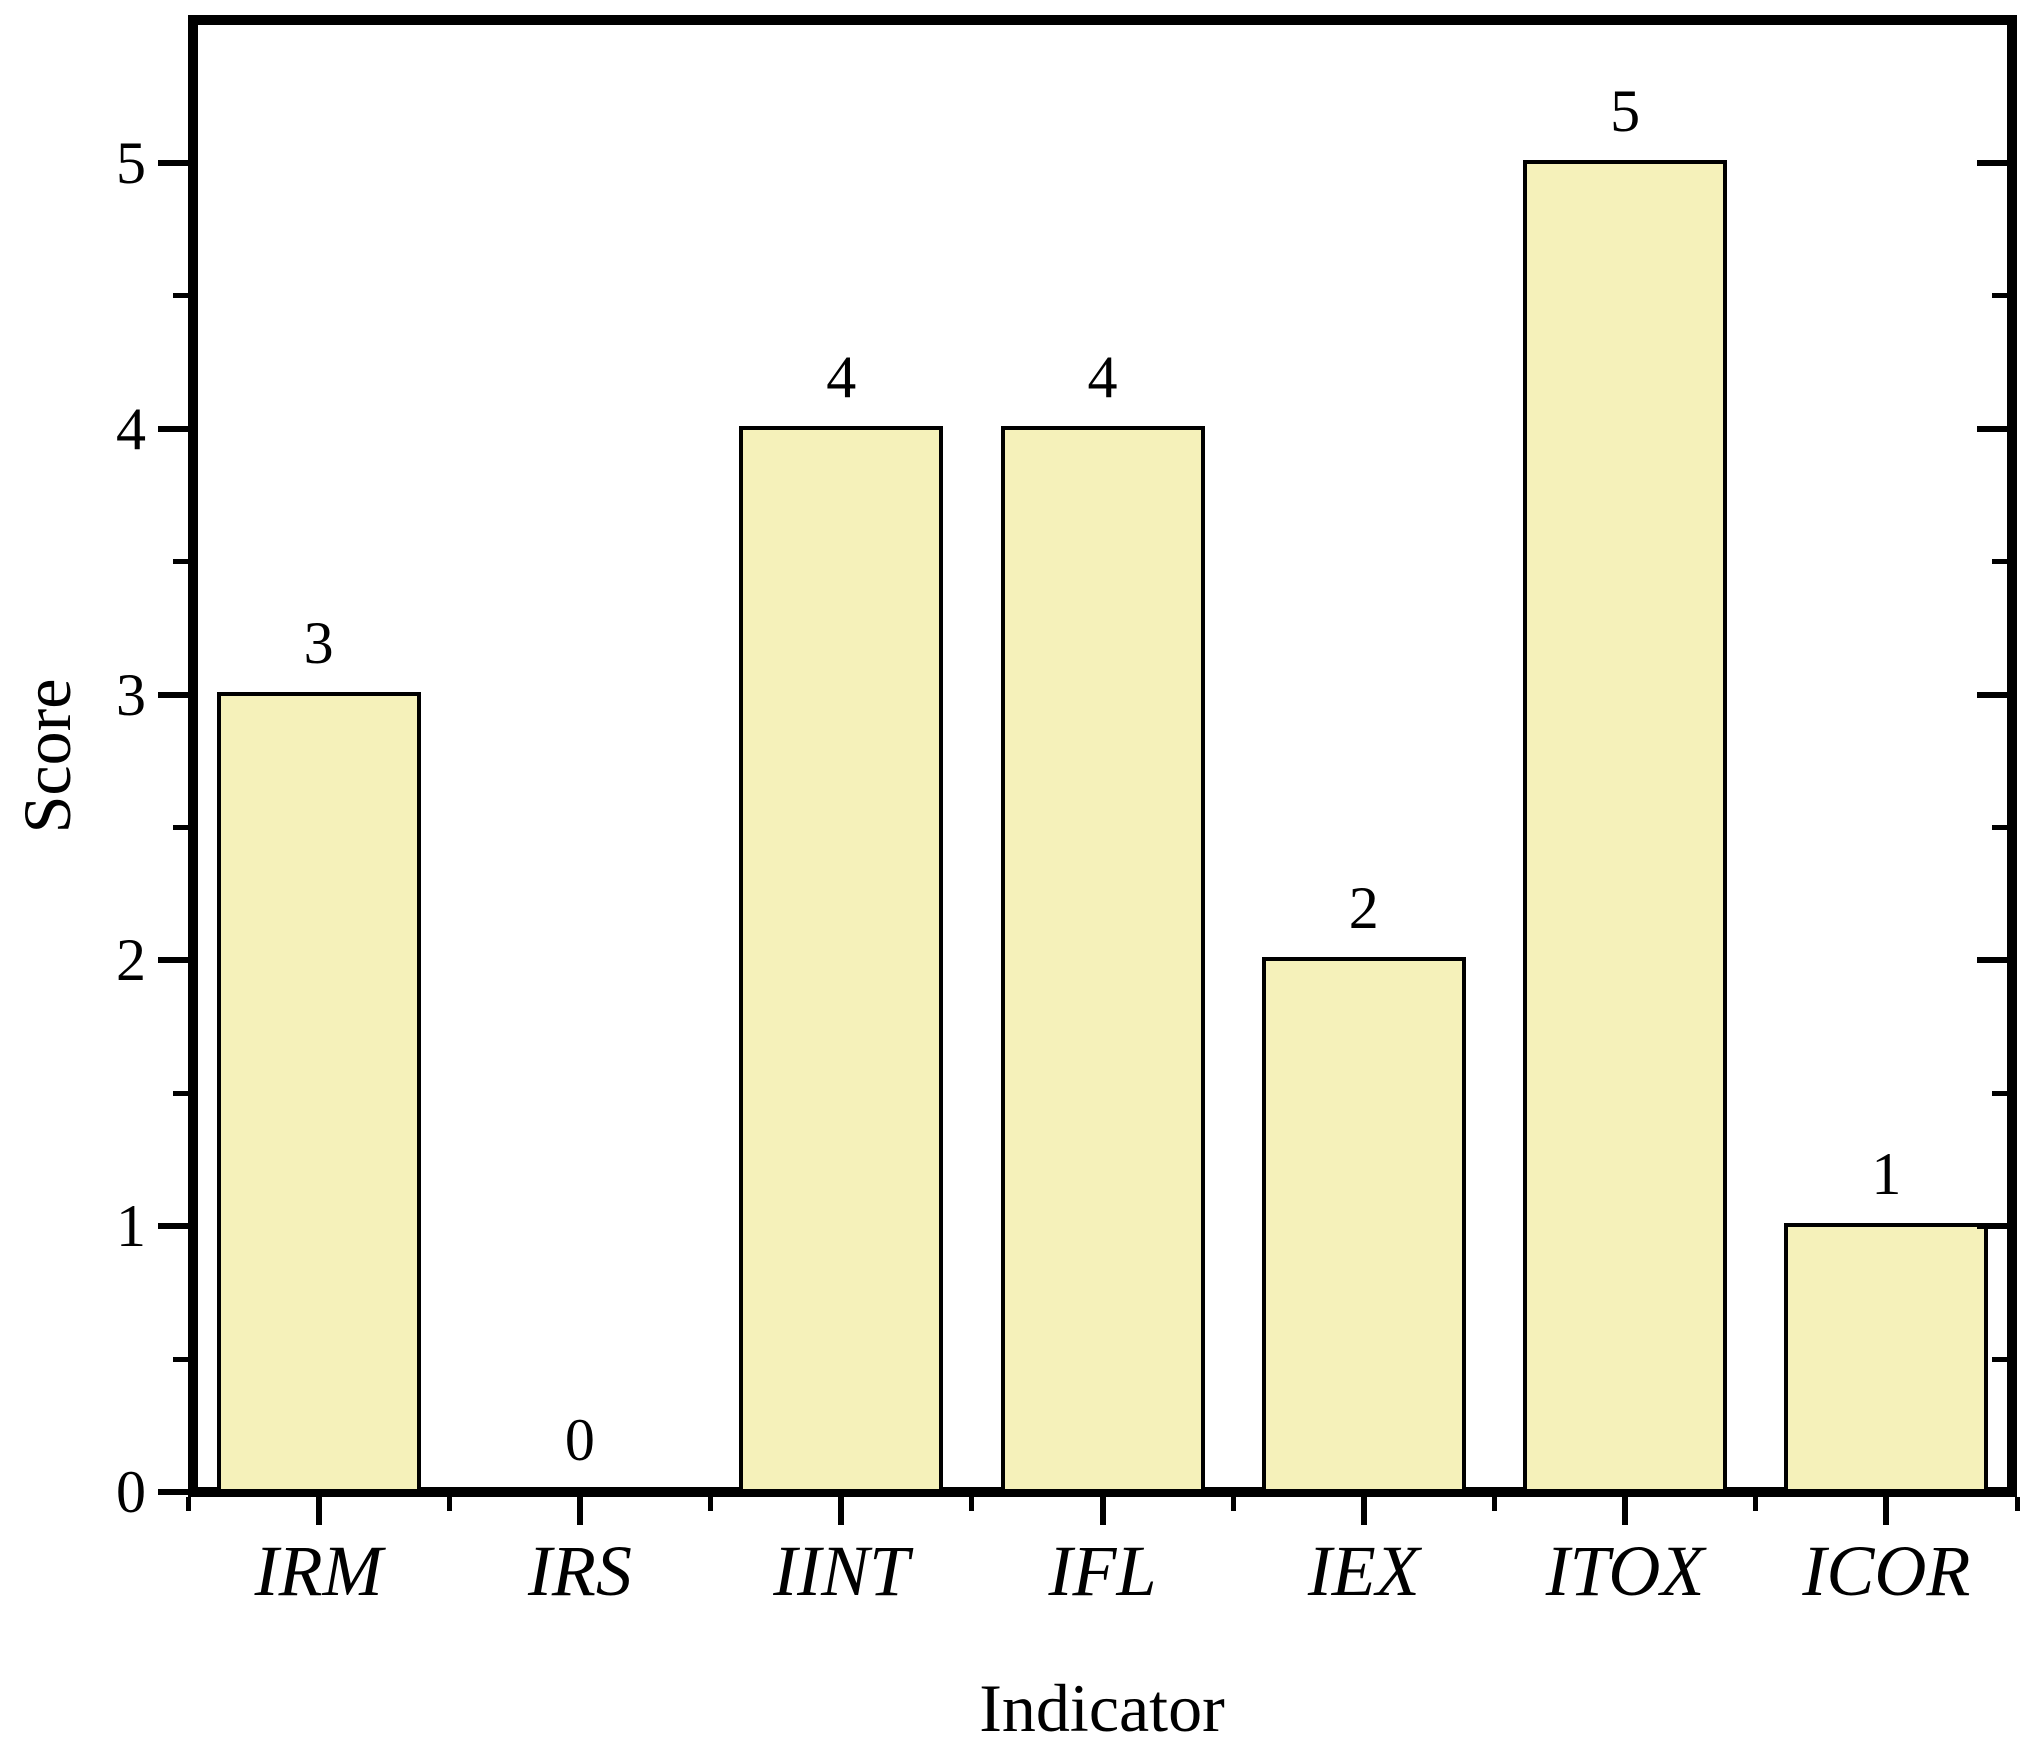 The width and height of the screenshot is (2043, 1762). Describe the element at coordinates (1886, 1356) in the screenshot. I see `bar-ICOR` at that location.